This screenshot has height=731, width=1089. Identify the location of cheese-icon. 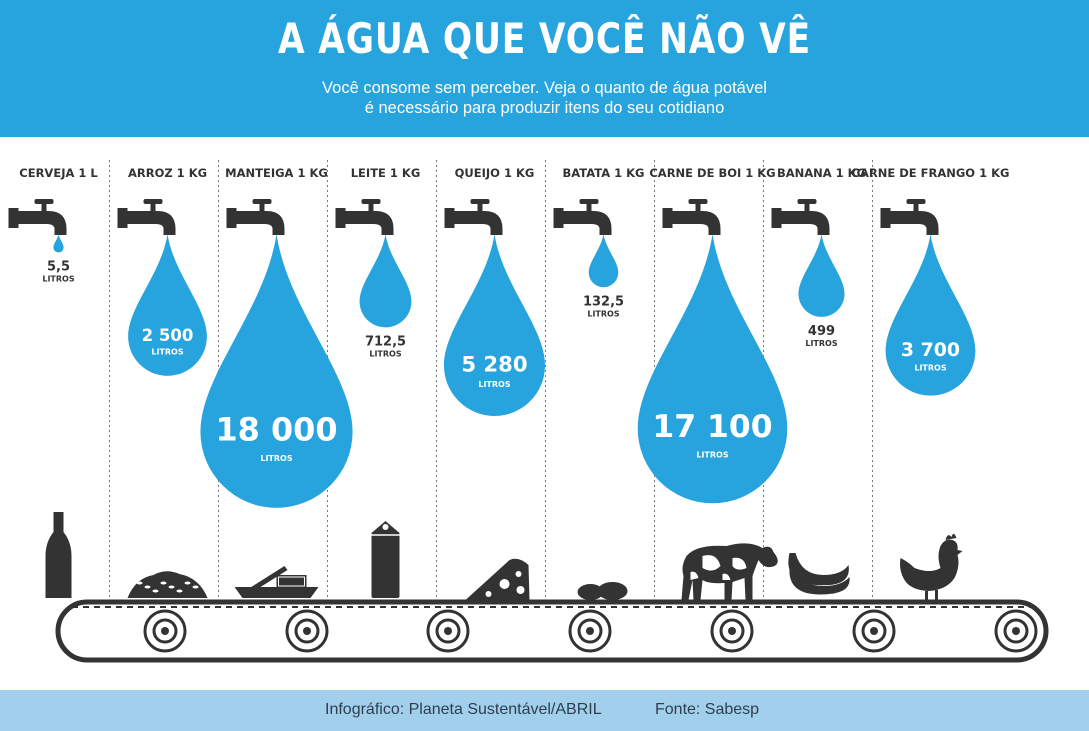
(497, 579).